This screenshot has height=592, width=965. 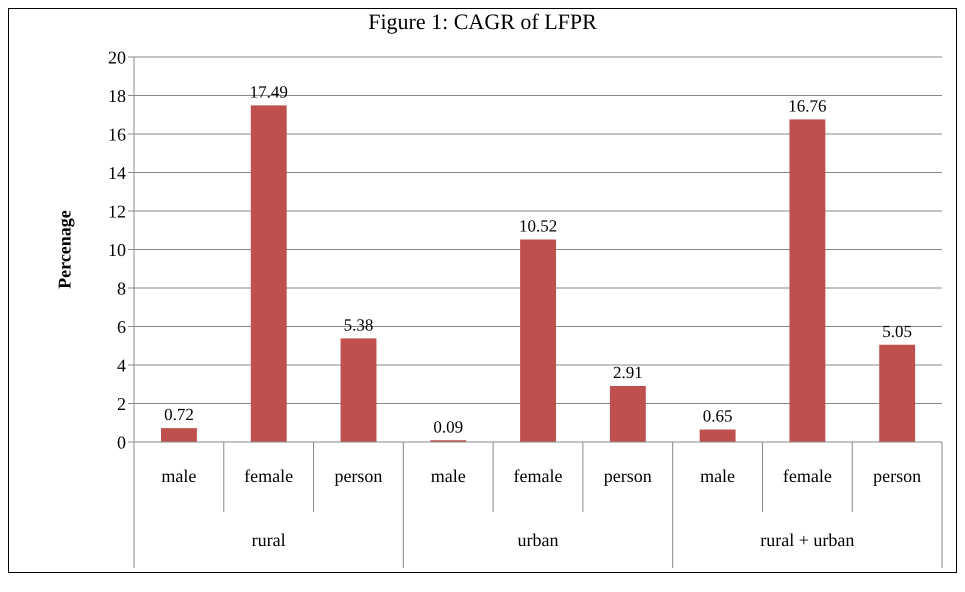 I want to click on data-label: 2.91, so click(x=627, y=372).